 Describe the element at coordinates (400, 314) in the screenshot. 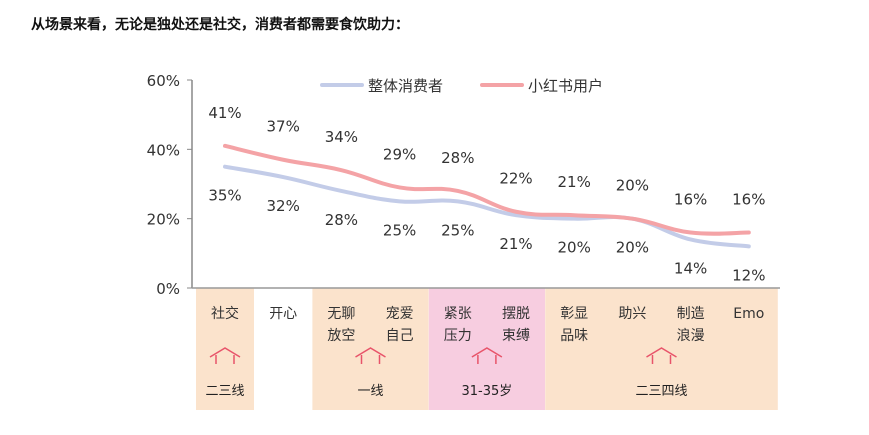

I see `category-label: 宠爱` at that location.